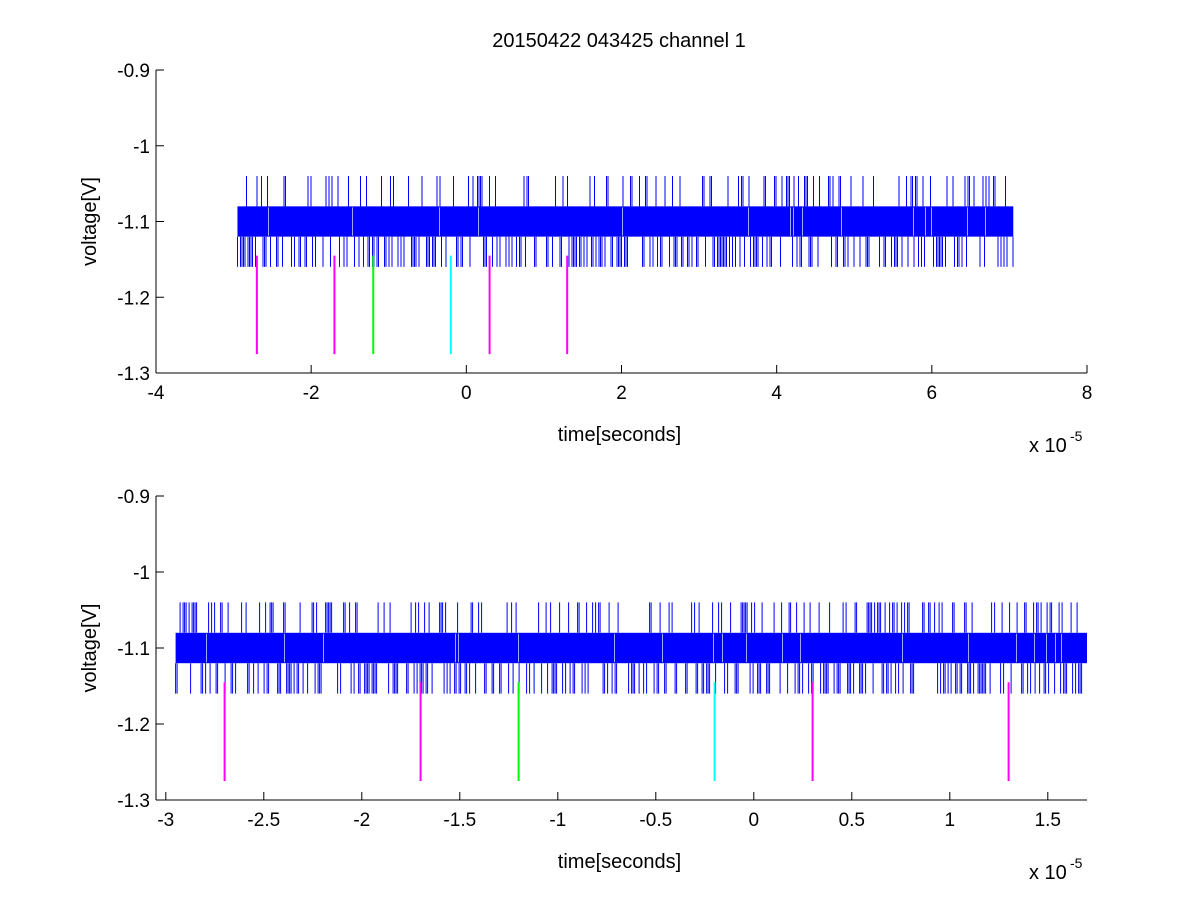 The width and height of the screenshot is (1200, 901). I want to click on bottom-y-tick-label: -1.1, so click(133, 649).